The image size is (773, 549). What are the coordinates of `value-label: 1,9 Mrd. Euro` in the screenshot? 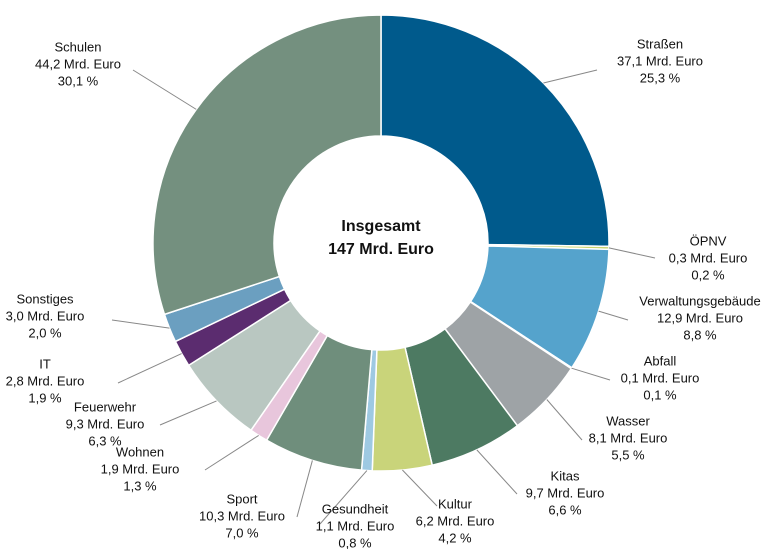 It's located at (140, 468).